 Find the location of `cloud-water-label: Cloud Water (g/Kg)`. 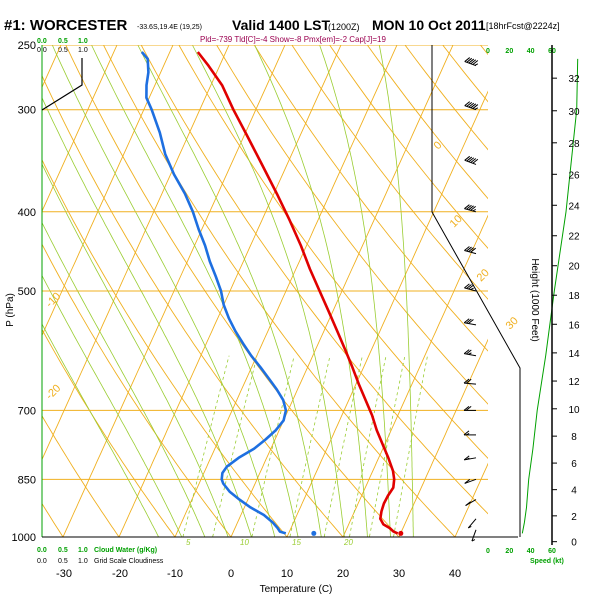

cloud-water-label: Cloud Water (g/Kg) is located at coordinates (125, 550).